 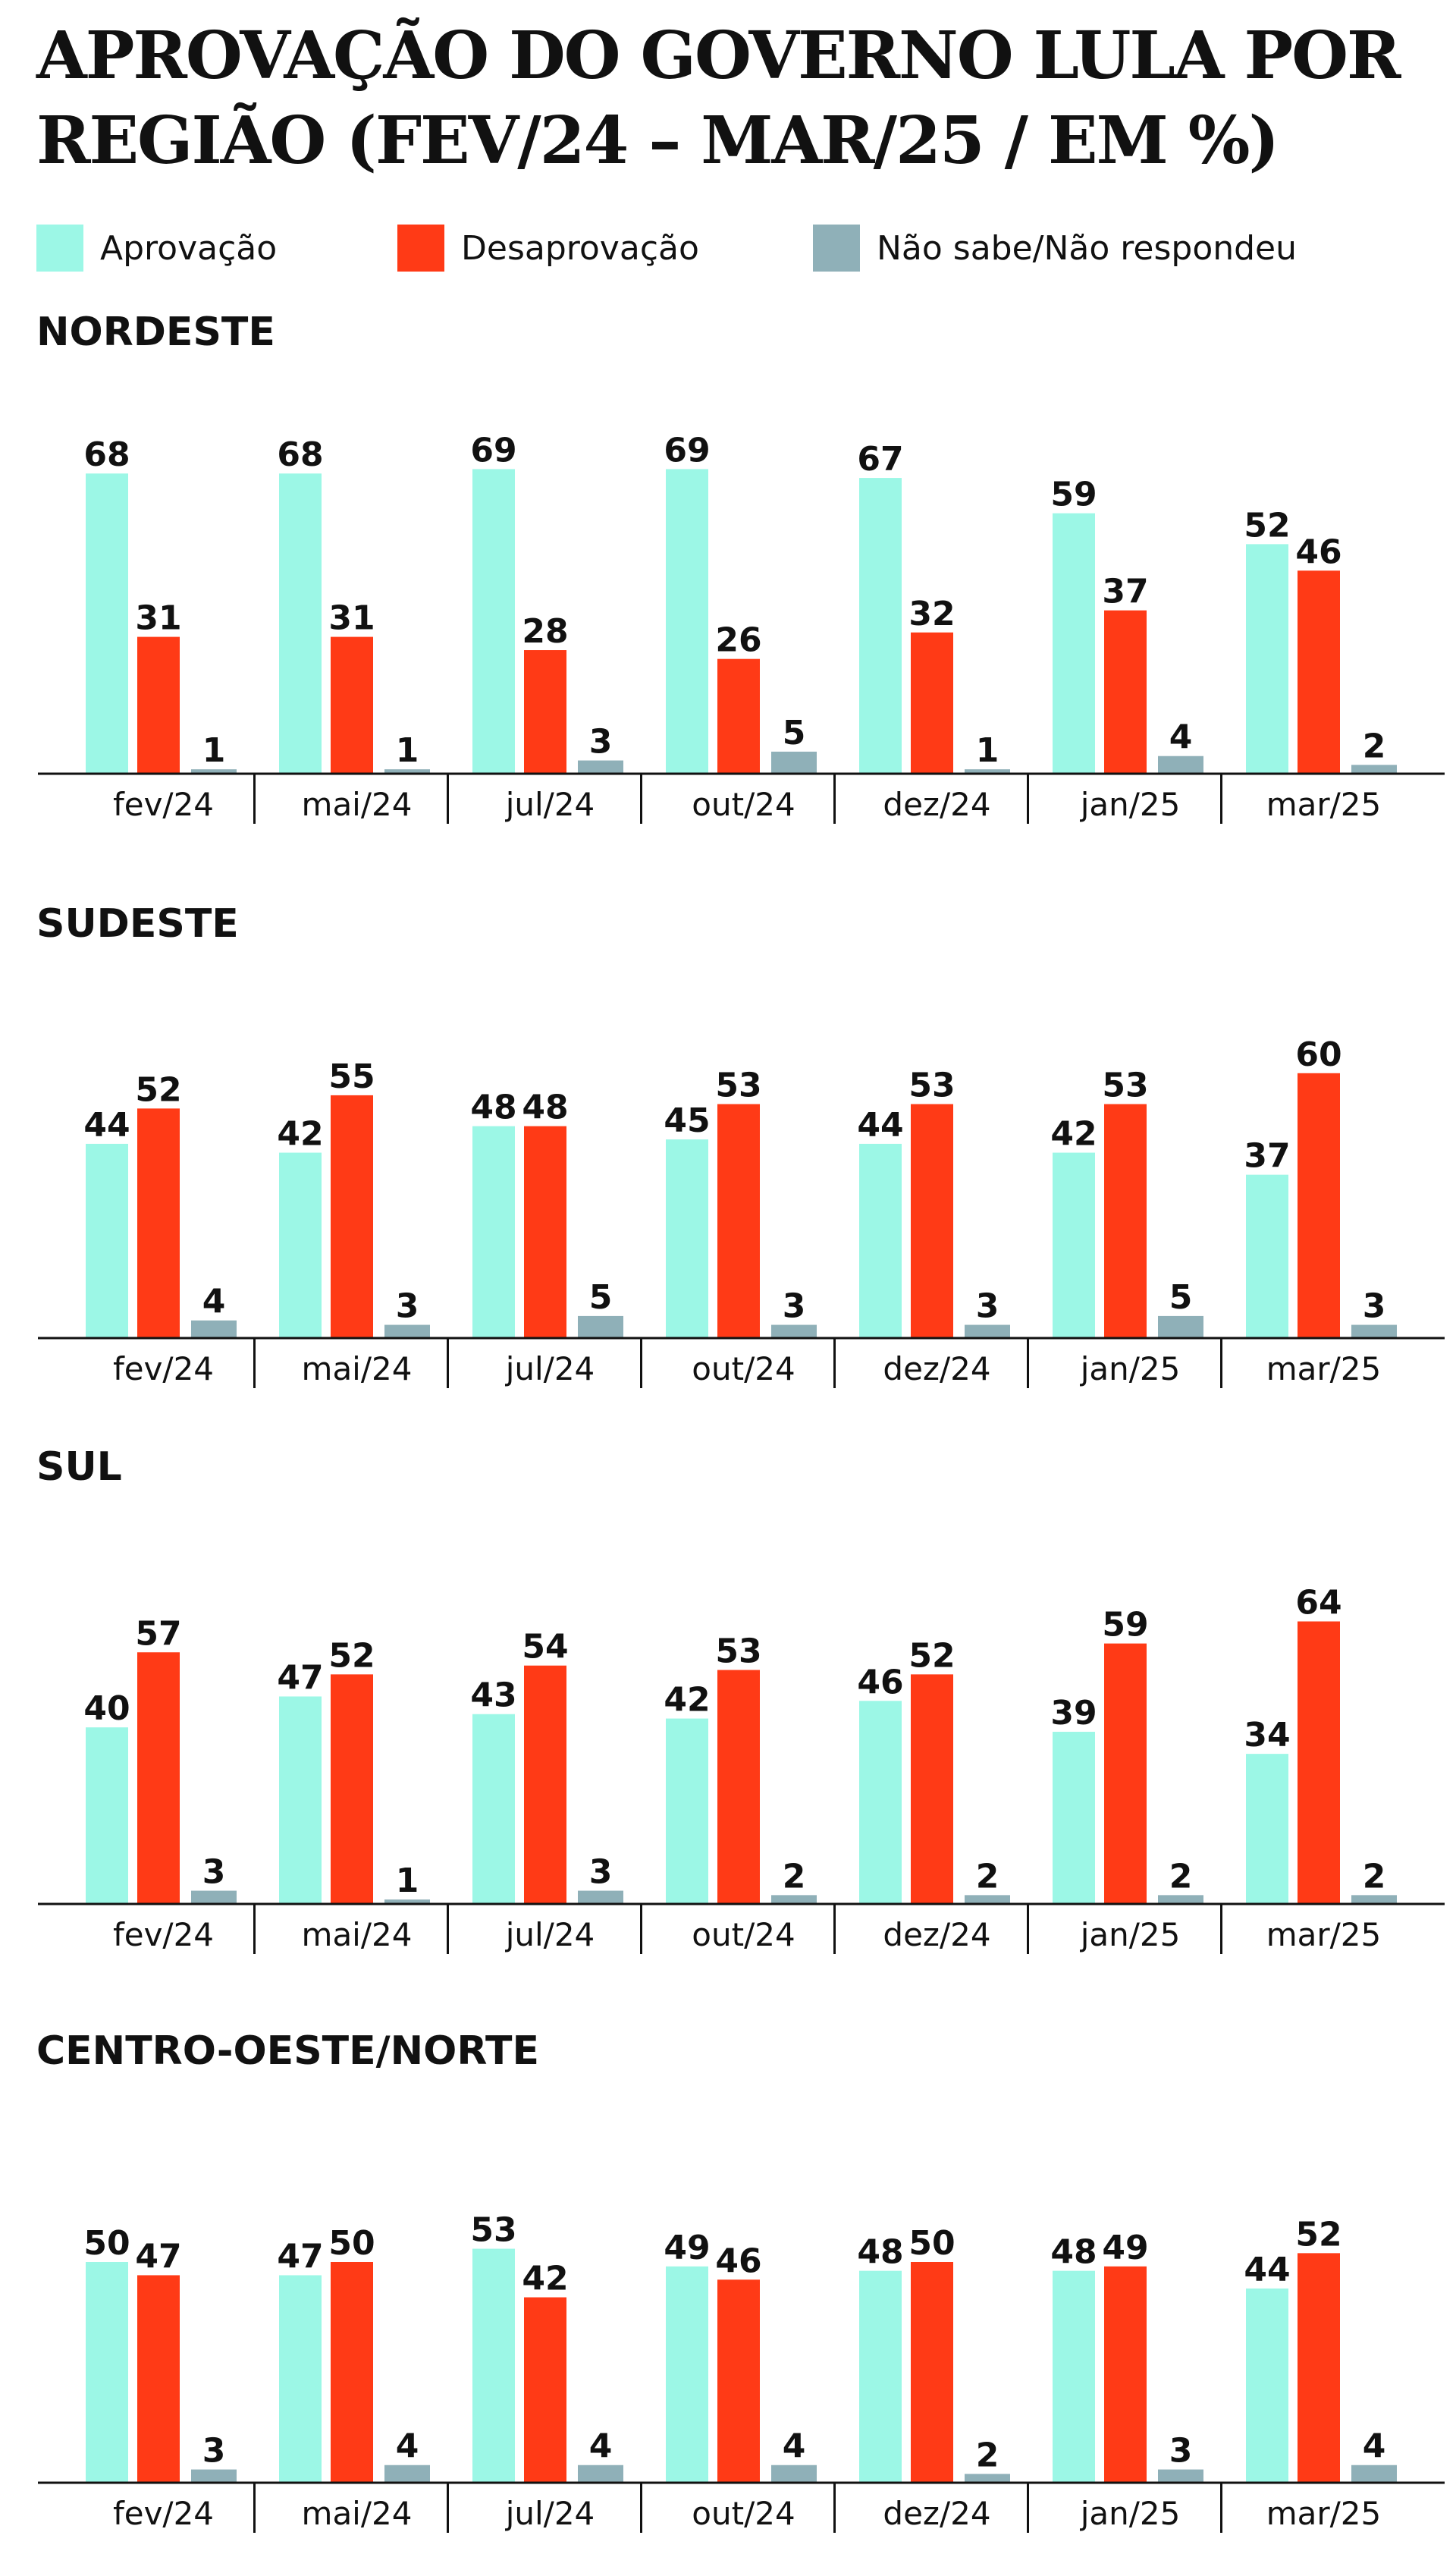 What do you see at coordinates (158, 618) in the screenshot?
I see `data-label-desaprovacao-fev-24: 31` at bounding box center [158, 618].